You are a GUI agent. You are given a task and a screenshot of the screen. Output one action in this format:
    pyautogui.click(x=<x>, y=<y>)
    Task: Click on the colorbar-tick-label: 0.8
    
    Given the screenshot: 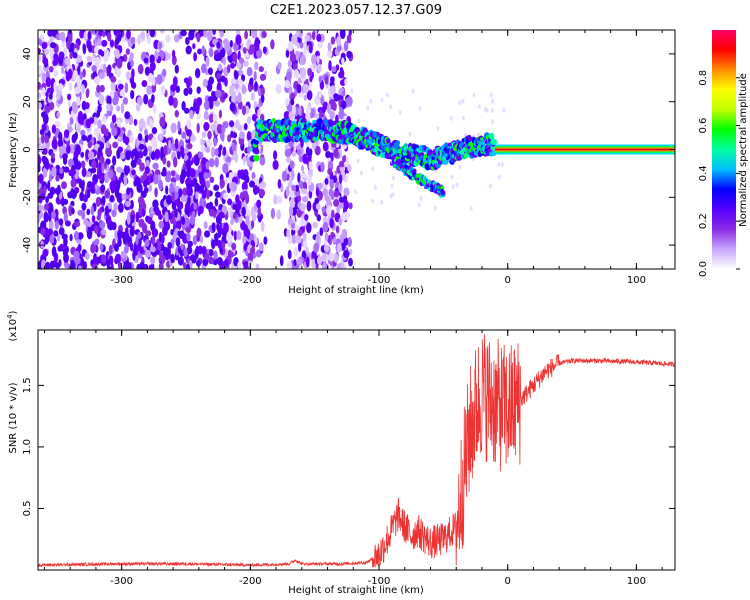 What is the action you would take?
    pyautogui.click(x=703, y=78)
    